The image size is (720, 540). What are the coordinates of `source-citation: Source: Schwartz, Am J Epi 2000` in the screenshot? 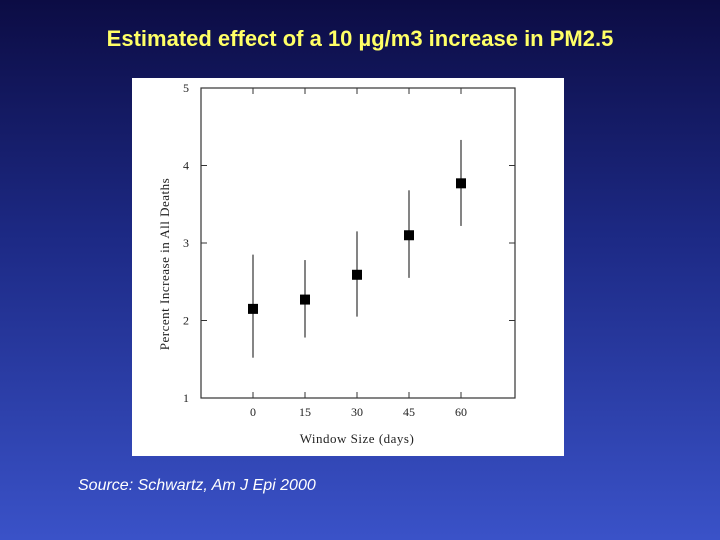 It's located at (197, 485).